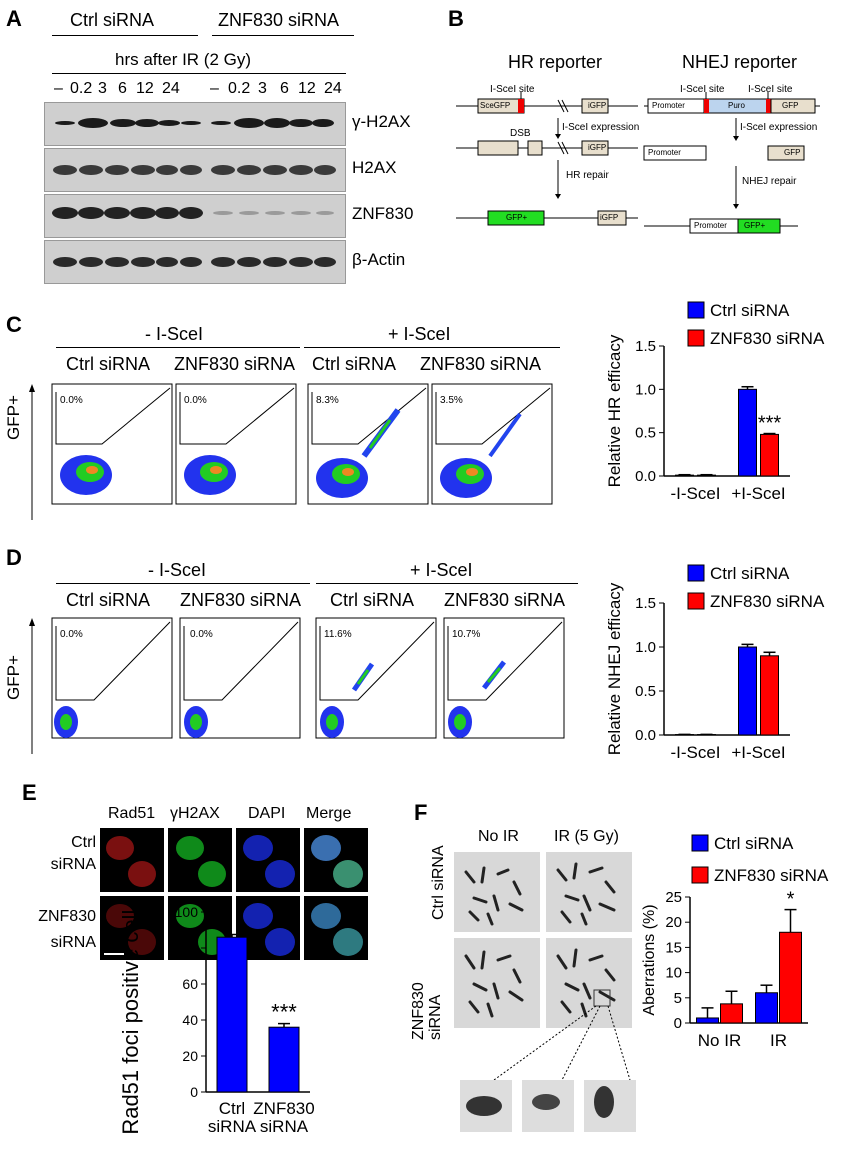  What do you see at coordinates (214, 88) in the screenshot?
I see `a-tp: –` at bounding box center [214, 88].